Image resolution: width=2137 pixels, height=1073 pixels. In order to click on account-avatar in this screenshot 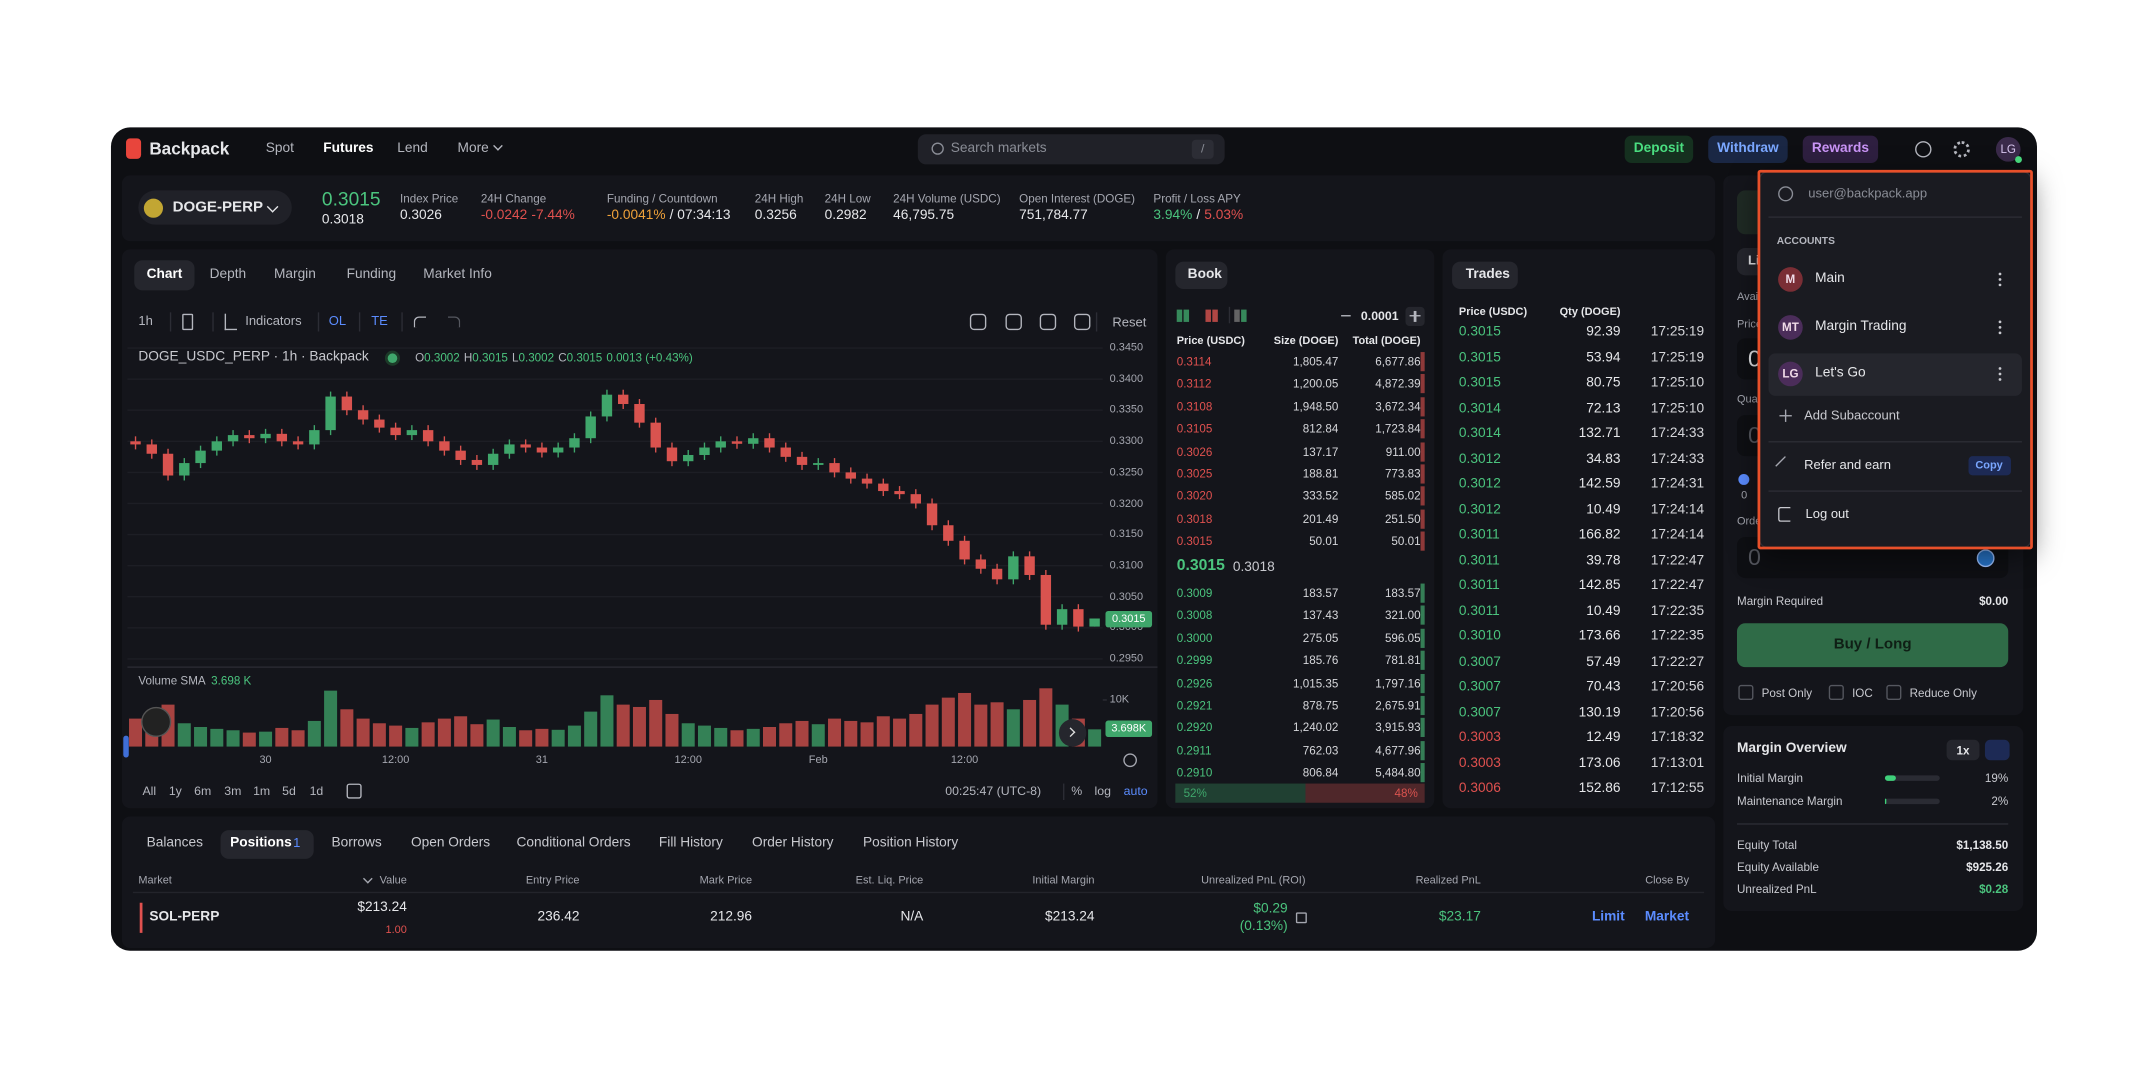, I will do `click(1790, 279)`.